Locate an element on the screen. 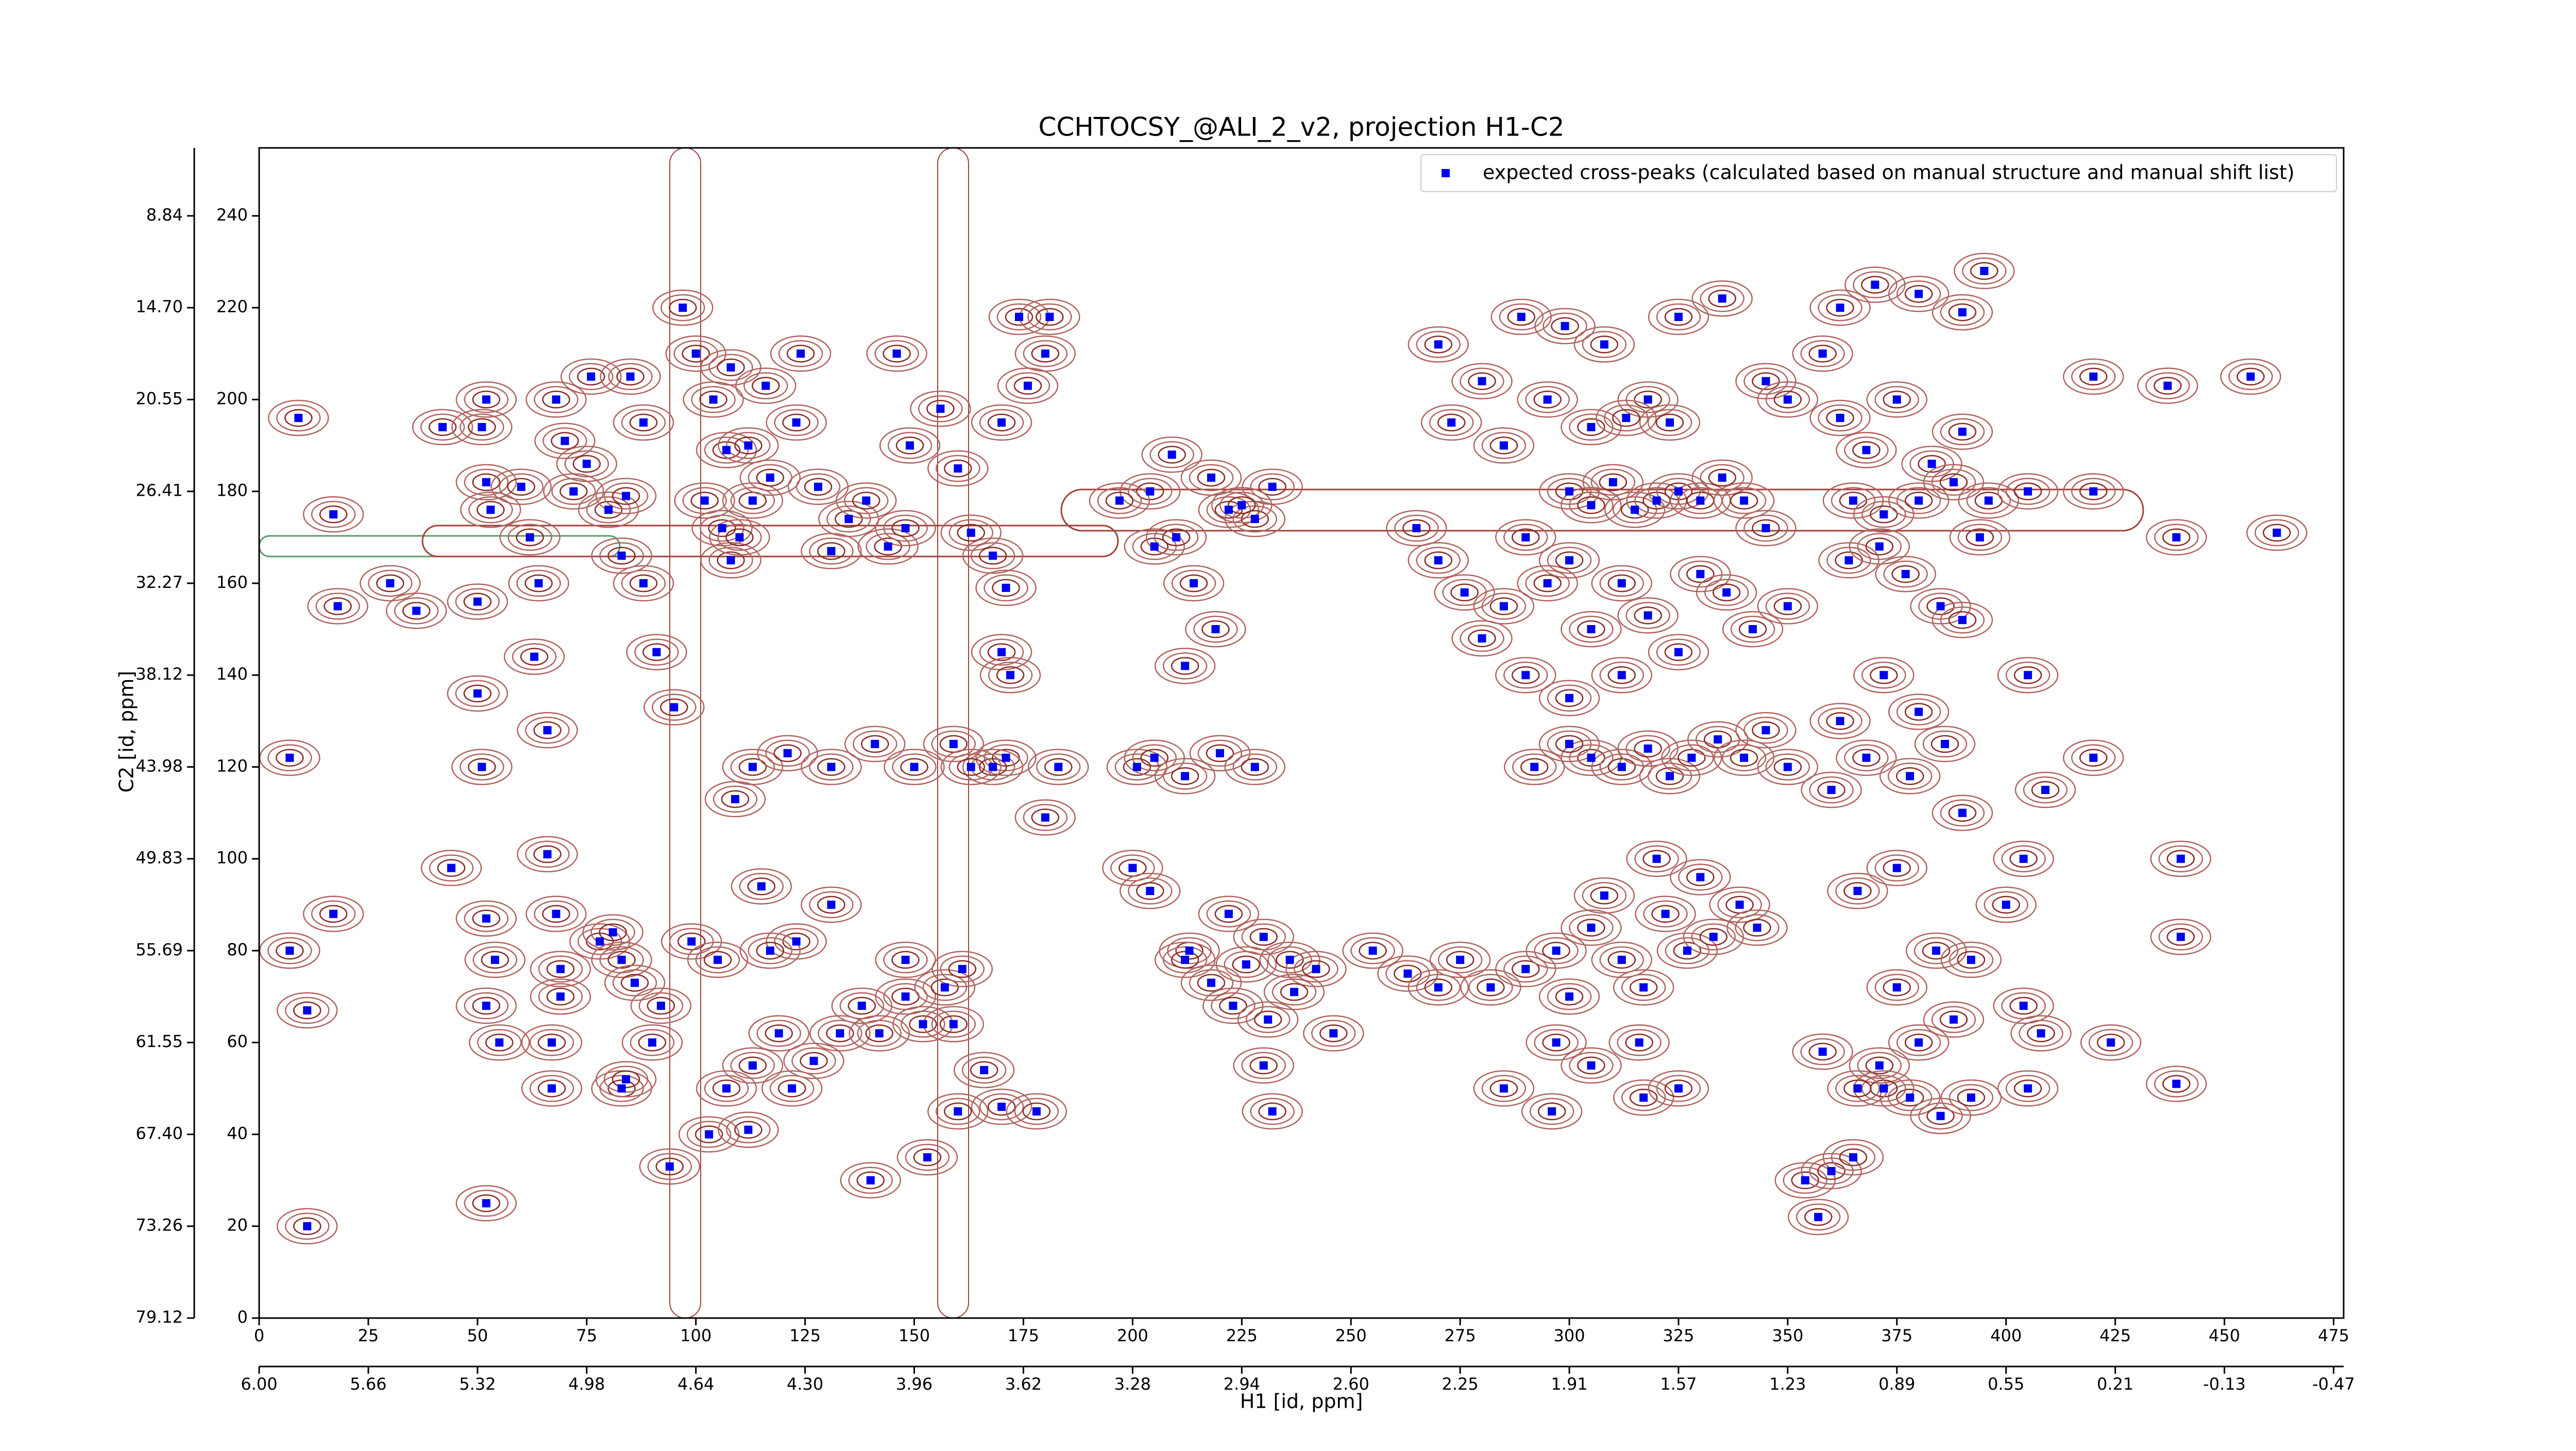  x-tick-label: 425 is located at coordinates (2115, 1336).